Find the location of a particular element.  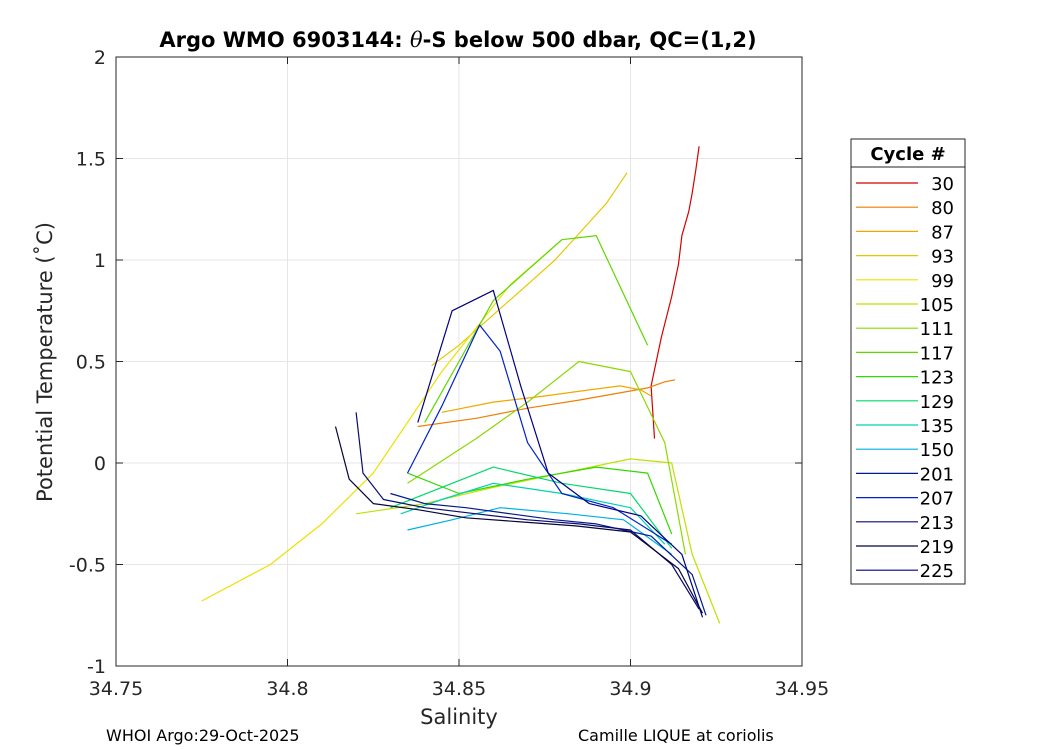

y-tick-label: 2 is located at coordinates (100, 58).